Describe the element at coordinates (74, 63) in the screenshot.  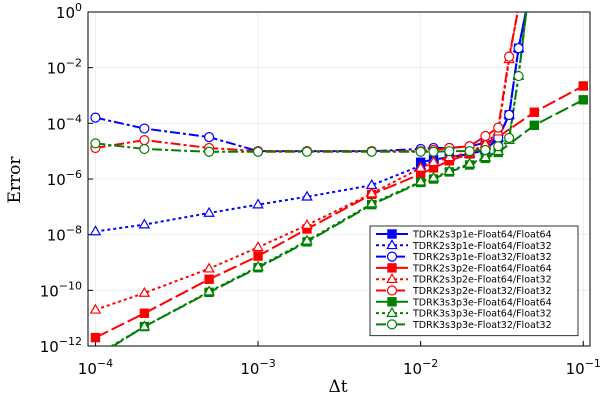
I see `y-tick-label-exponent: −2` at that location.